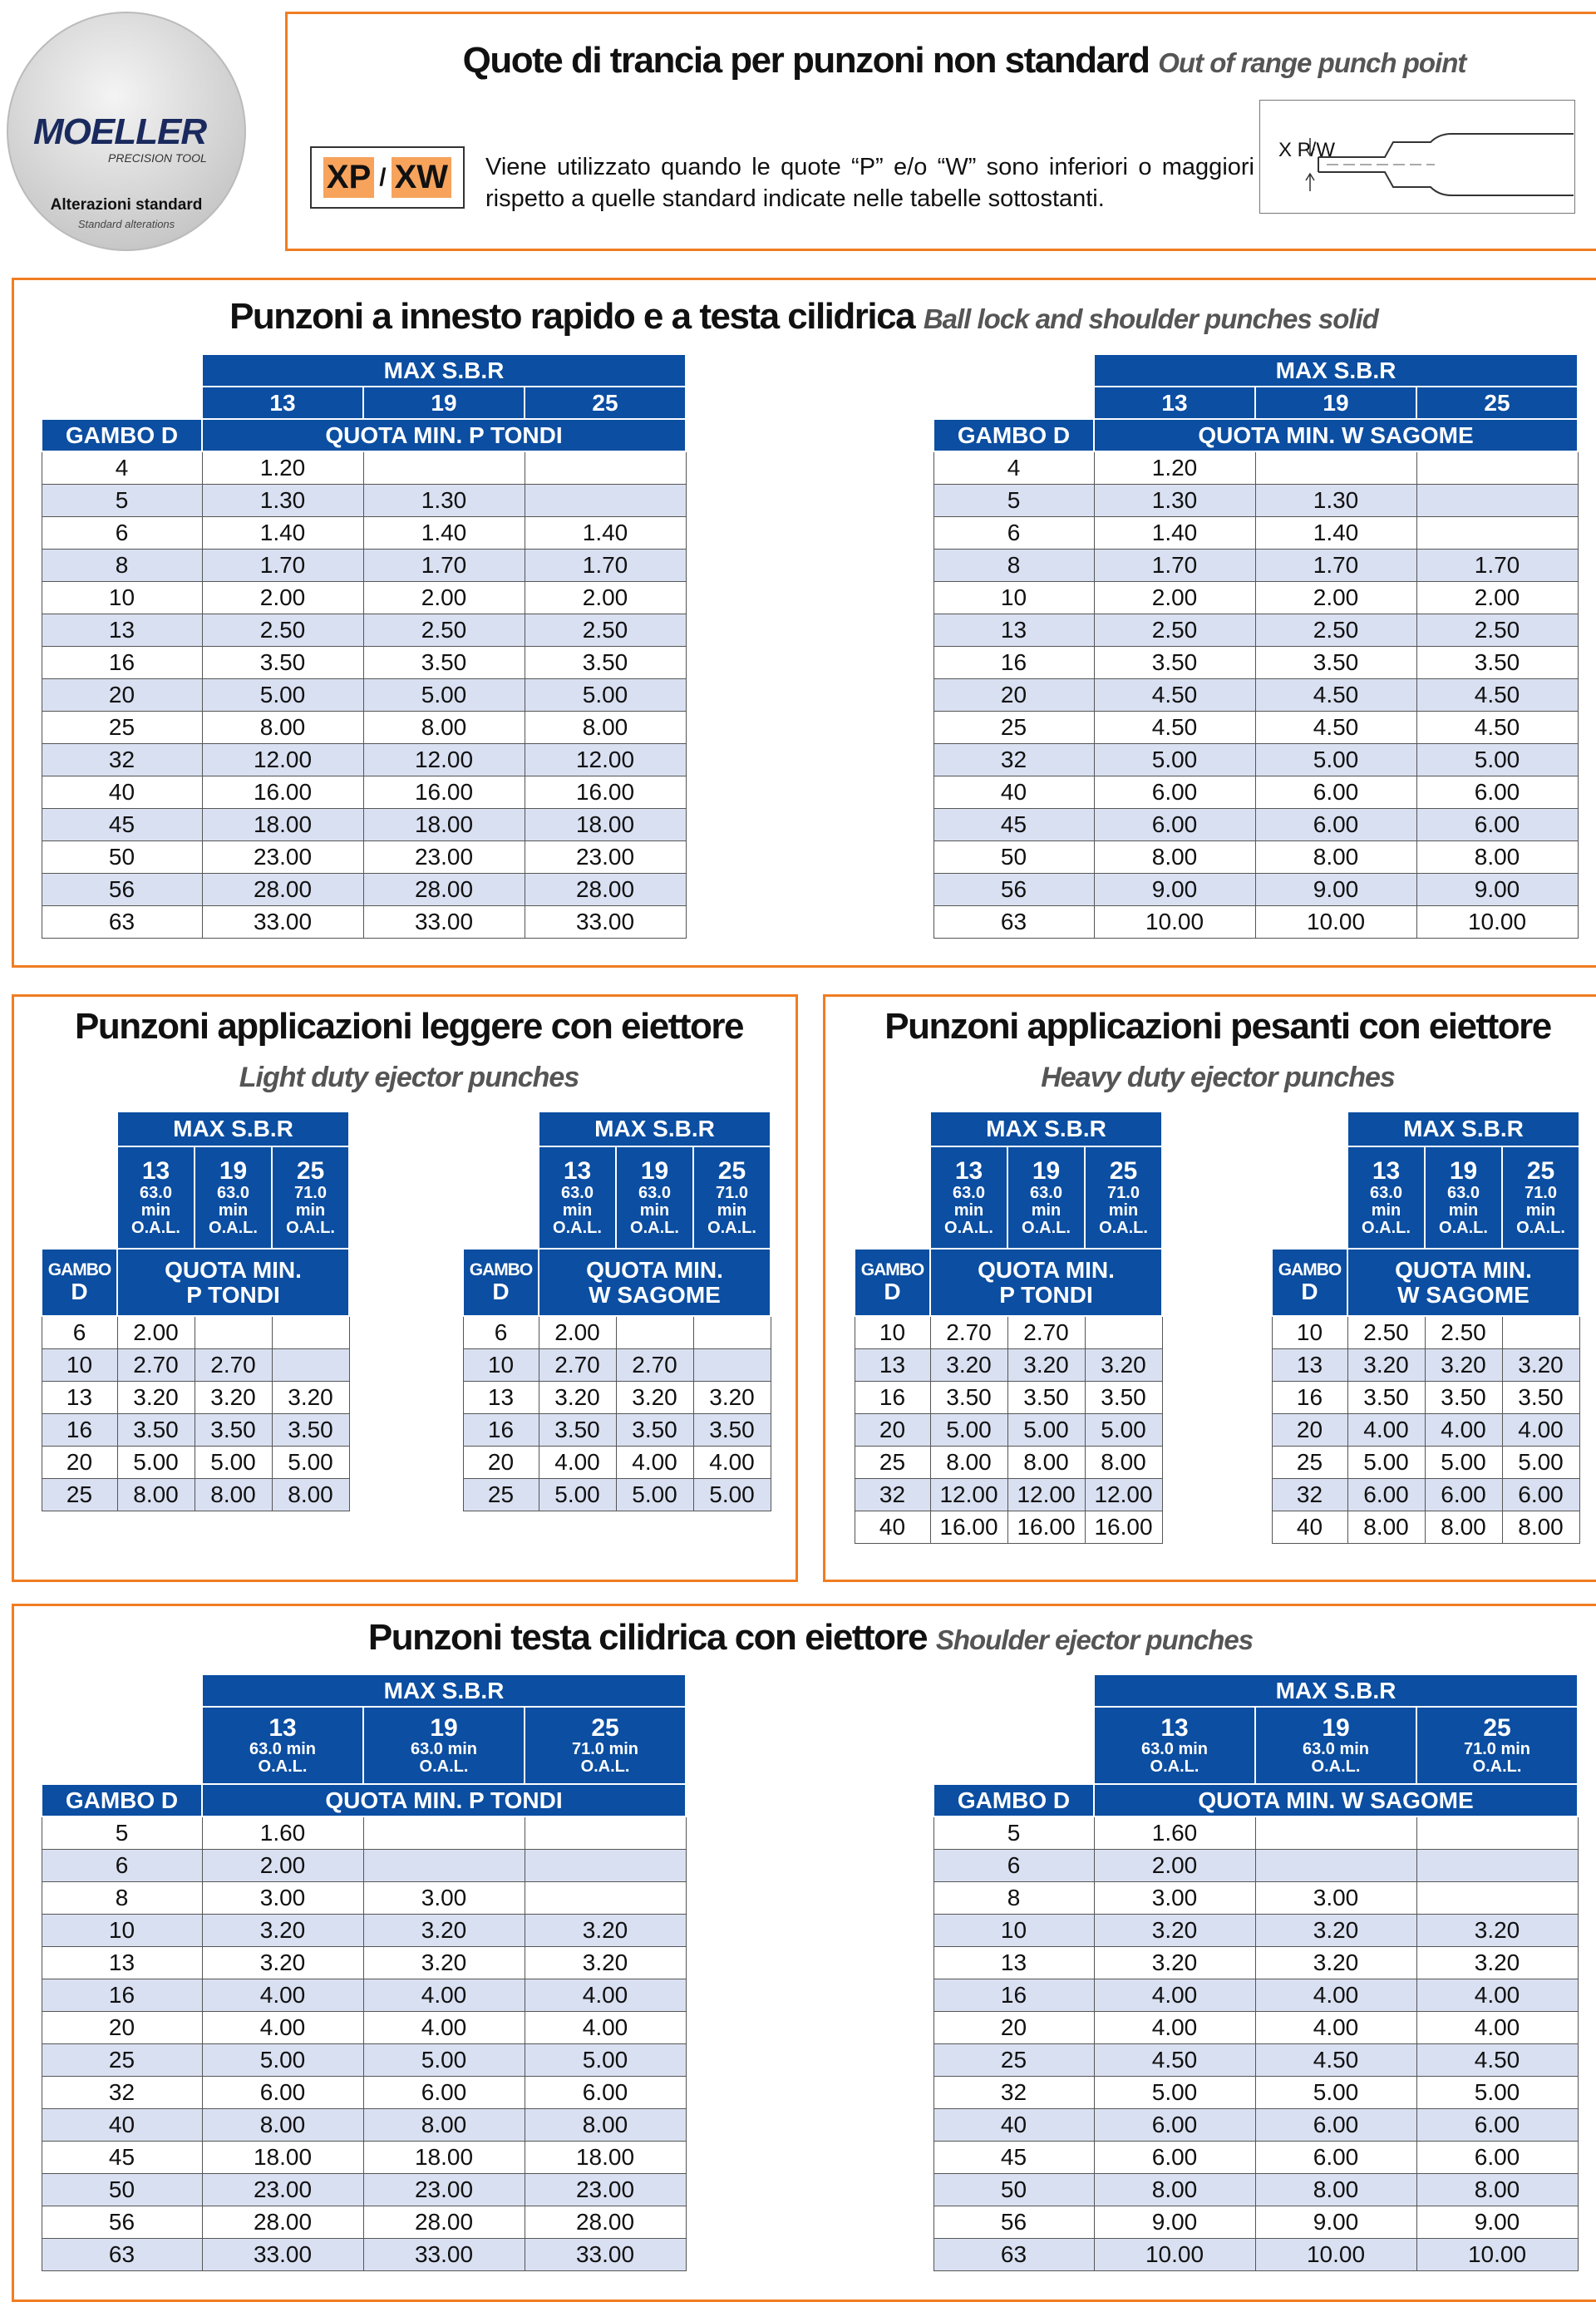 Image resolution: width=1596 pixels, height=2302 pixels. I want to click on data-row: 6 1.40 1.40, so click(1256, 532).